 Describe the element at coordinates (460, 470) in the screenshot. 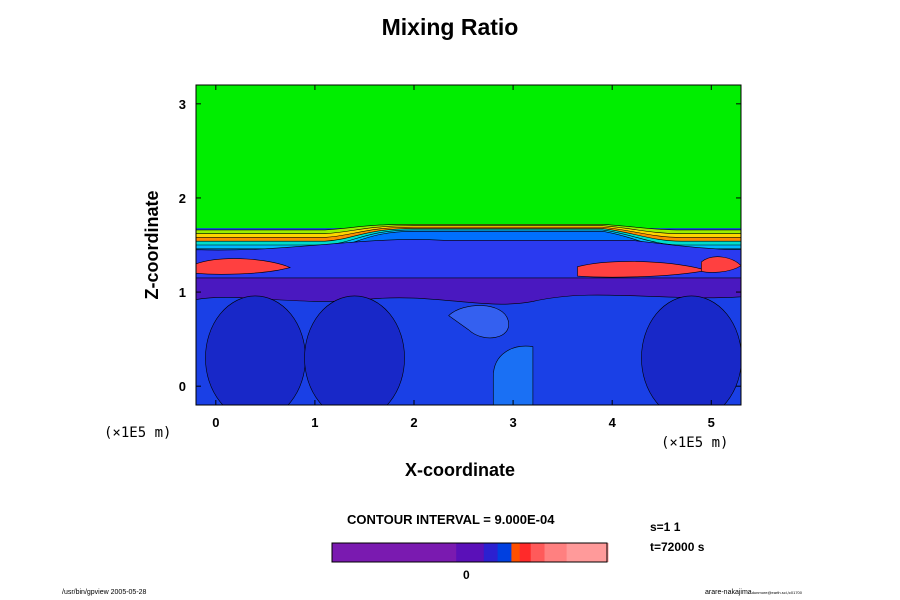

I see `x-axis-label: X-coordinate` at that location.